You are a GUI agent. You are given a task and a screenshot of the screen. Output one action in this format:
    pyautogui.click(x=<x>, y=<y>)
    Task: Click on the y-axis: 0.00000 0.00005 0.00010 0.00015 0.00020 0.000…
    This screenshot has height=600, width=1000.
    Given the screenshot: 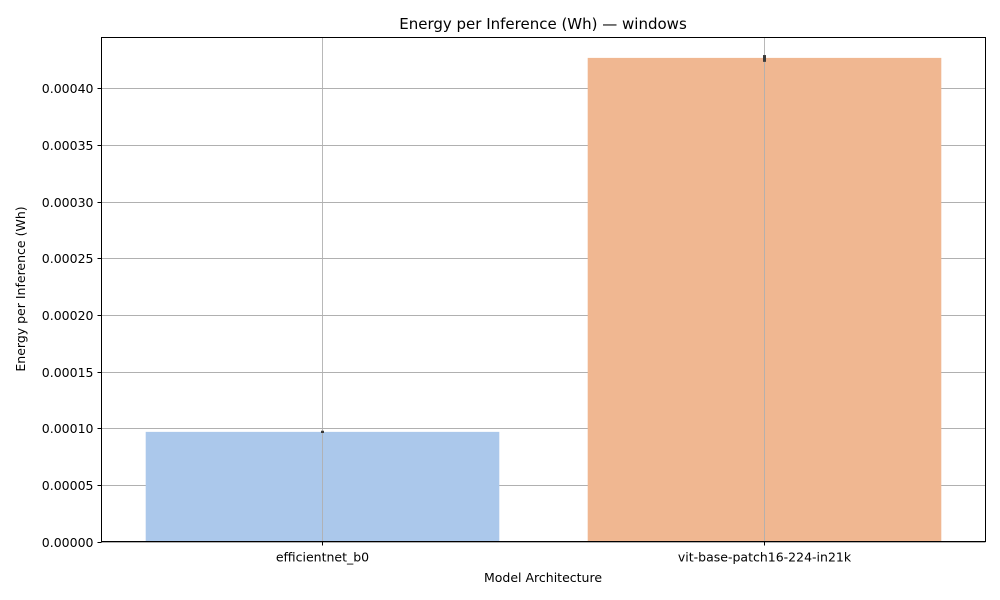 What is the action you would take?
    pyautogui.click(x=72, y=315)
    